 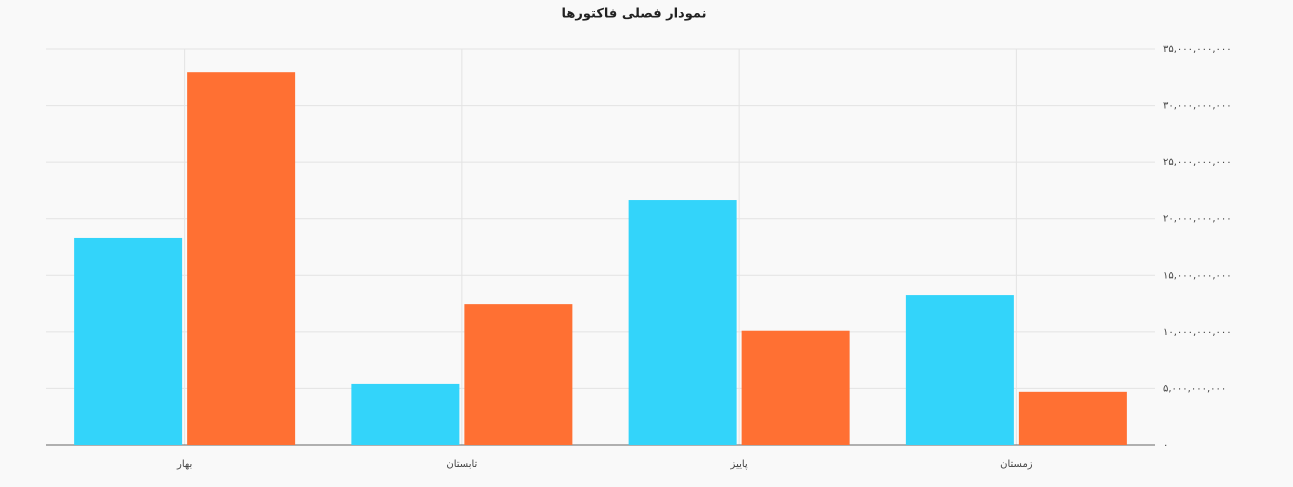 I want to click on x-tick-label: پاییز, so click(x=739, y=464).